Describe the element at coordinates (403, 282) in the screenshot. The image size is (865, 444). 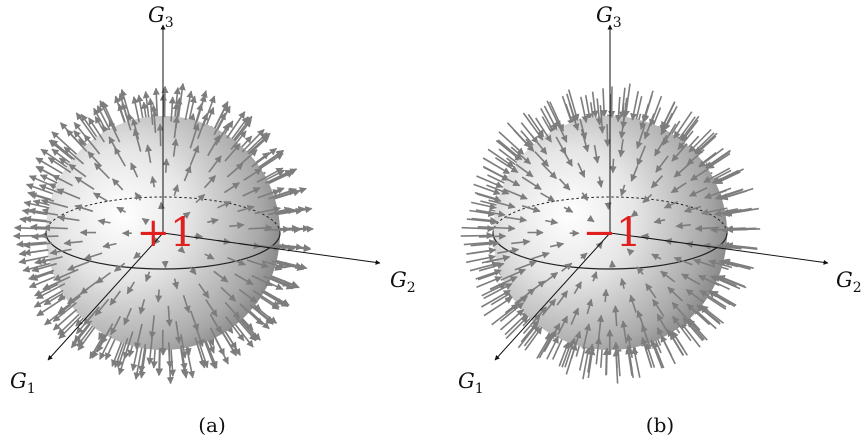
I see `panel-a-label-g2: G2` at that location.